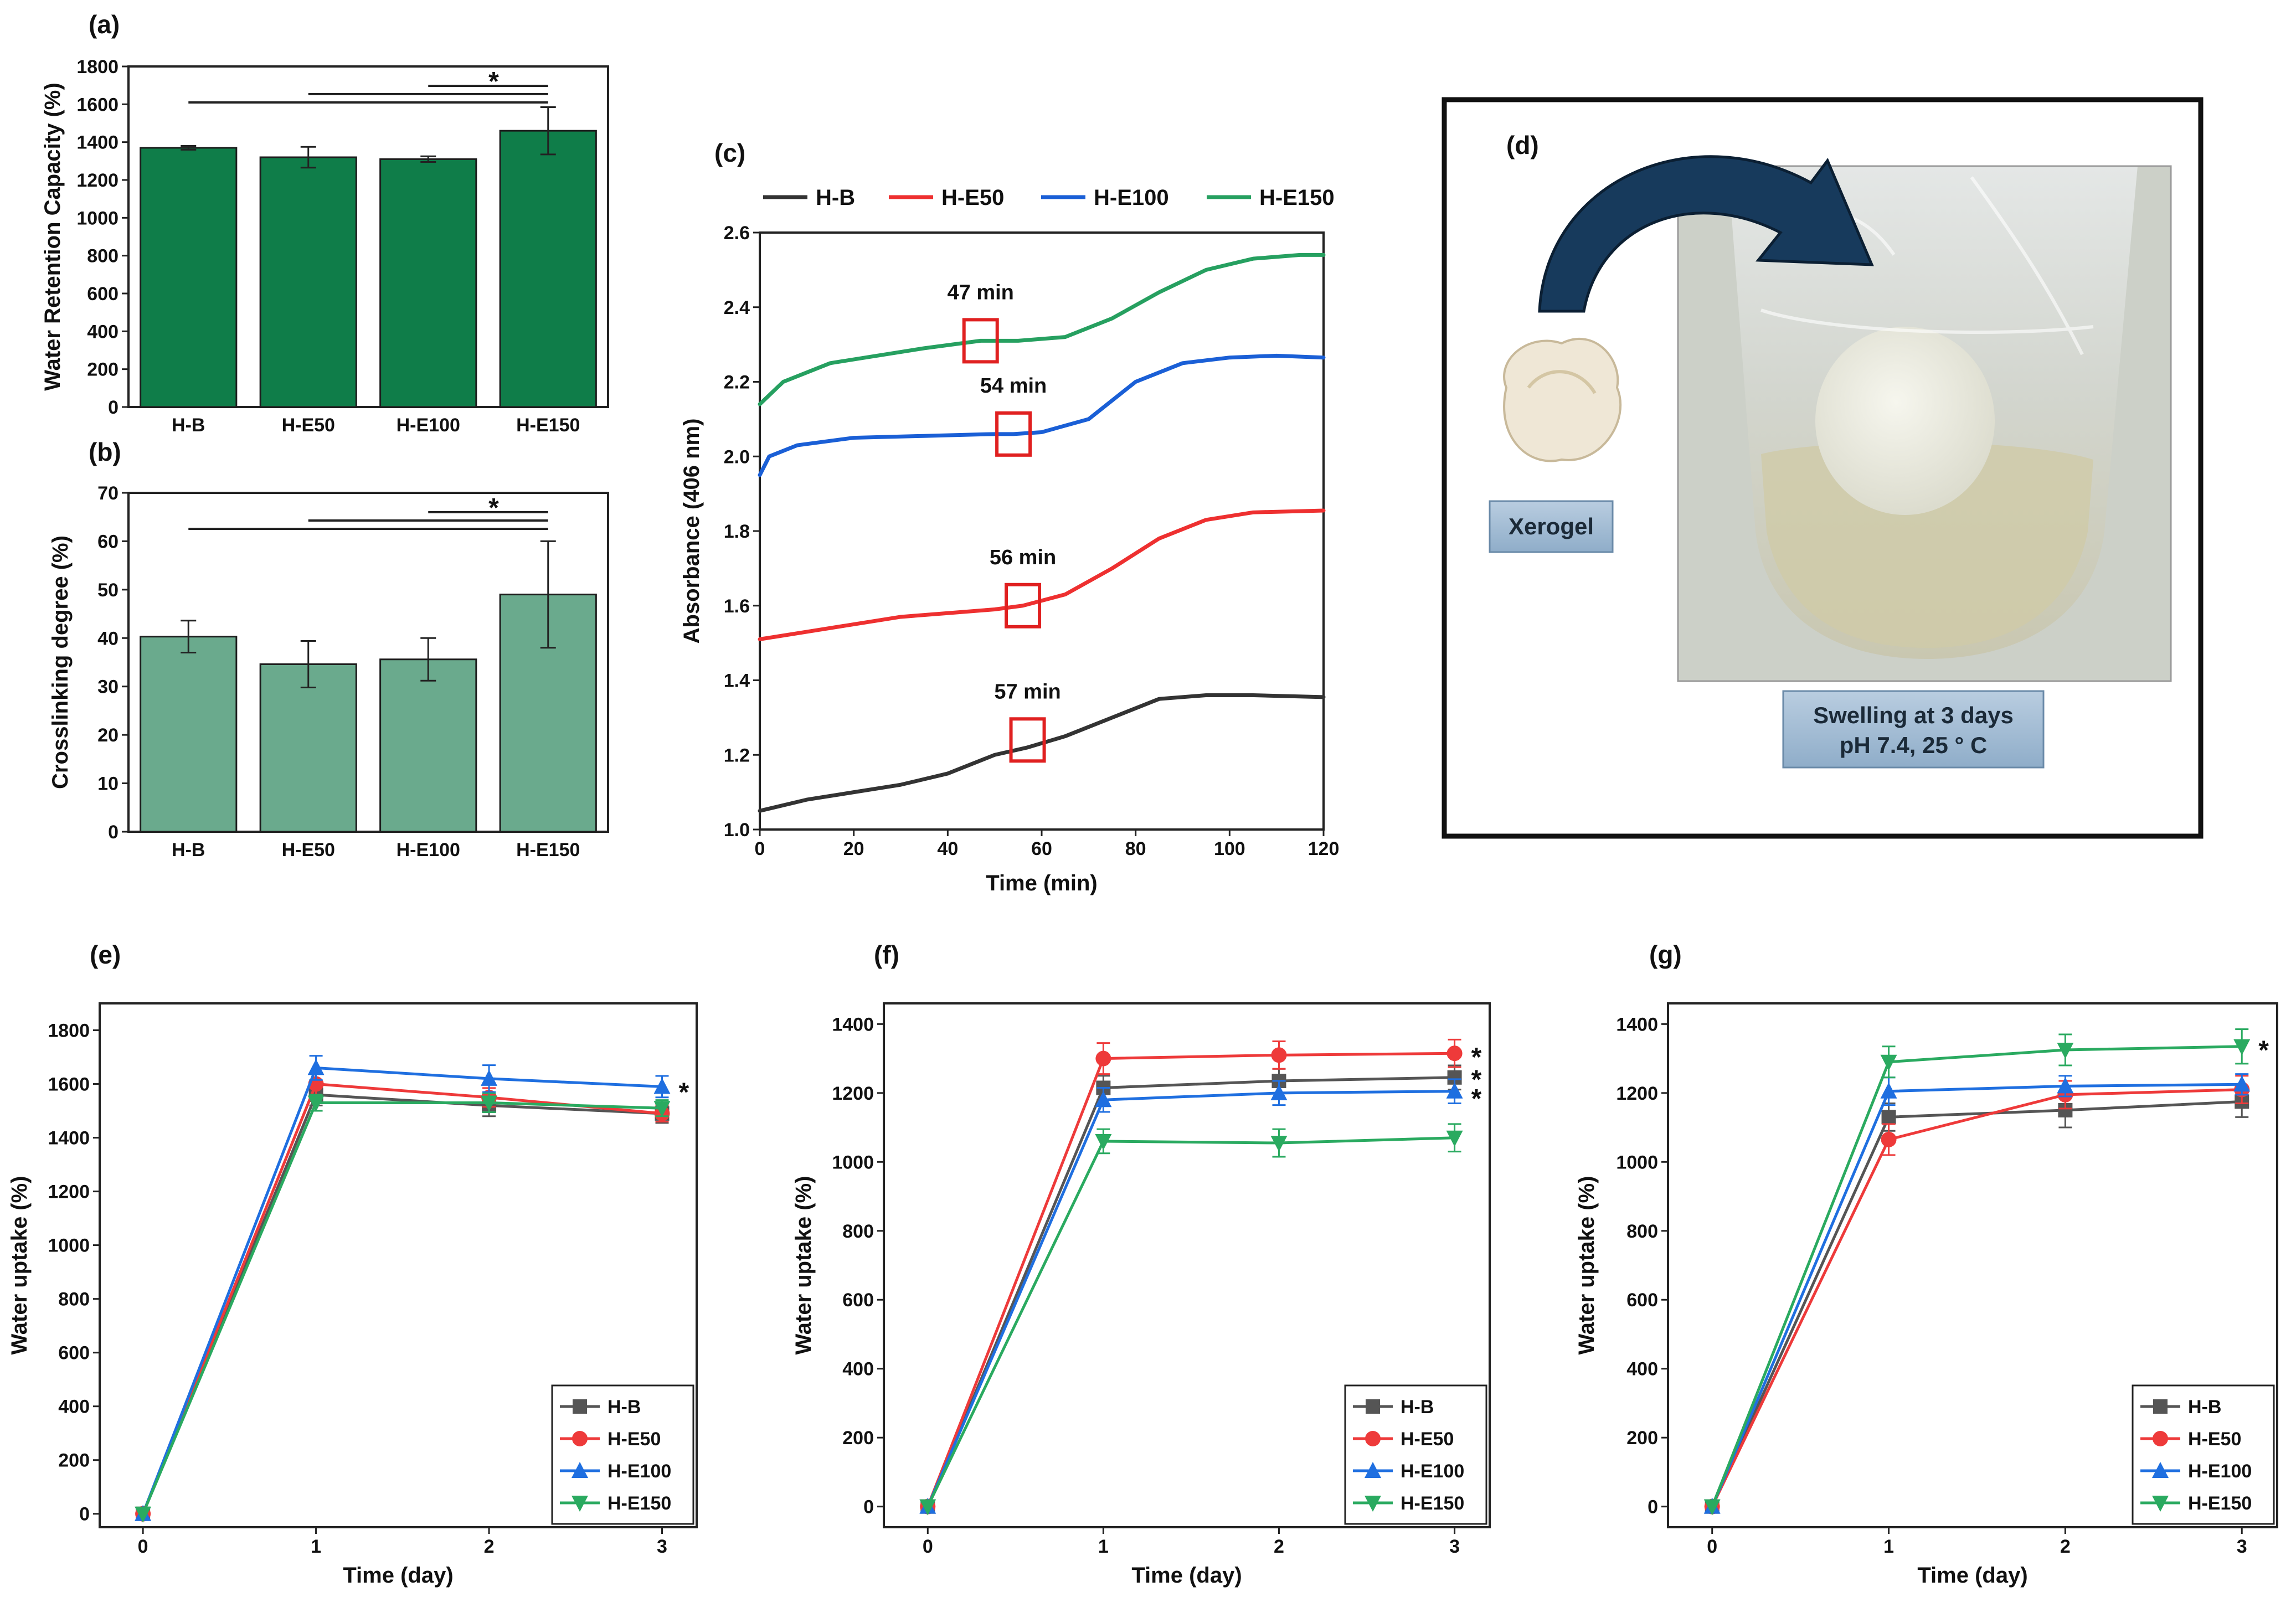  Describe the element at coordinates (853, 848) in the screenshot. I see `x-tick-label: 20` at that location.